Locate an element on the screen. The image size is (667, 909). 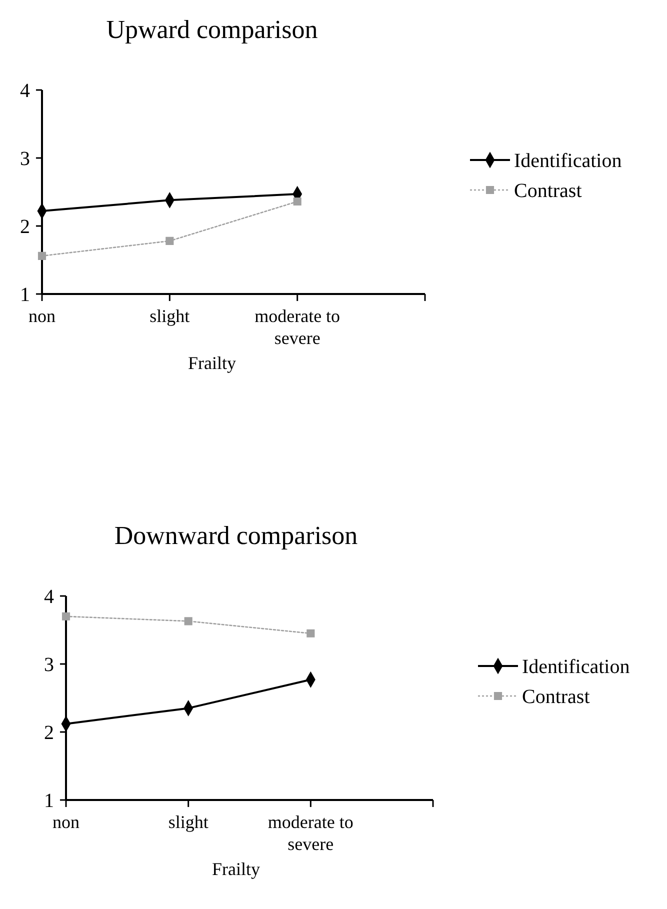
chart-title: Upward comparison is located at coordinates (212, 29).